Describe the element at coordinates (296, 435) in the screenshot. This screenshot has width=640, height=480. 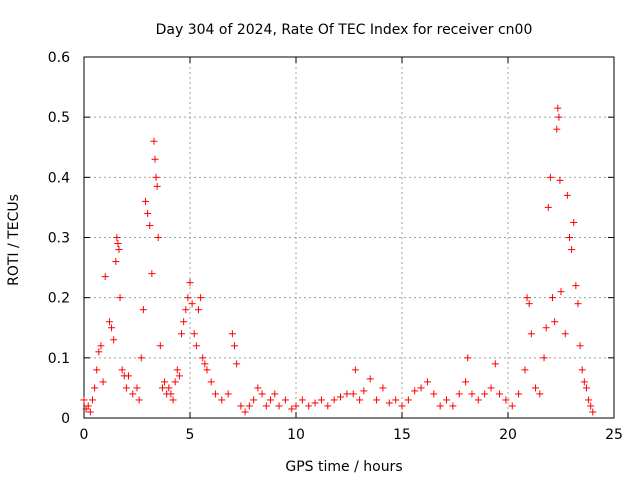
I see `x-tick-label: 10` at that location.